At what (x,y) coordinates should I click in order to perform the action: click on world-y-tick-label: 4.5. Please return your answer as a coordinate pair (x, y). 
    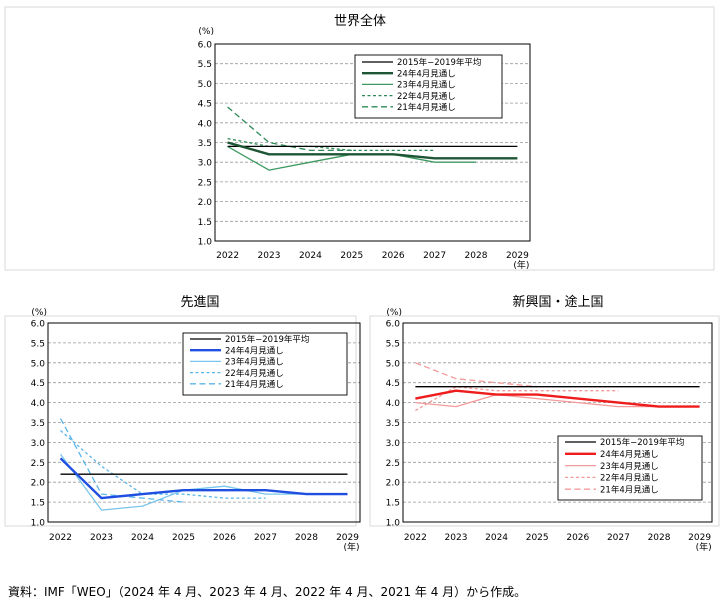
    Looking at the image, I should click on (205, 105).